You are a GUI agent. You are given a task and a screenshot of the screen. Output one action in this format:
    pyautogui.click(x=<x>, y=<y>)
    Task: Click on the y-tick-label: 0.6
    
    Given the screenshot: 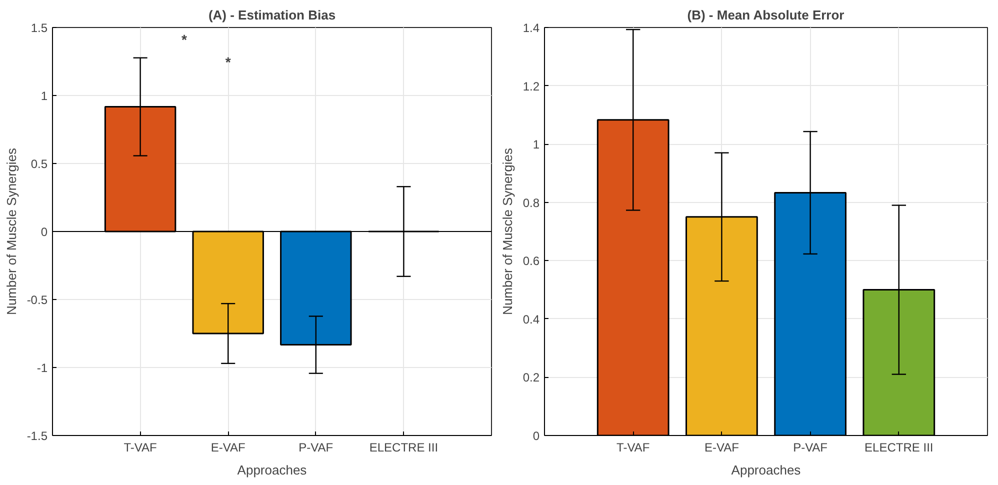 What is the action you would take?
    pyautogui.click(x=531, y=261)
    